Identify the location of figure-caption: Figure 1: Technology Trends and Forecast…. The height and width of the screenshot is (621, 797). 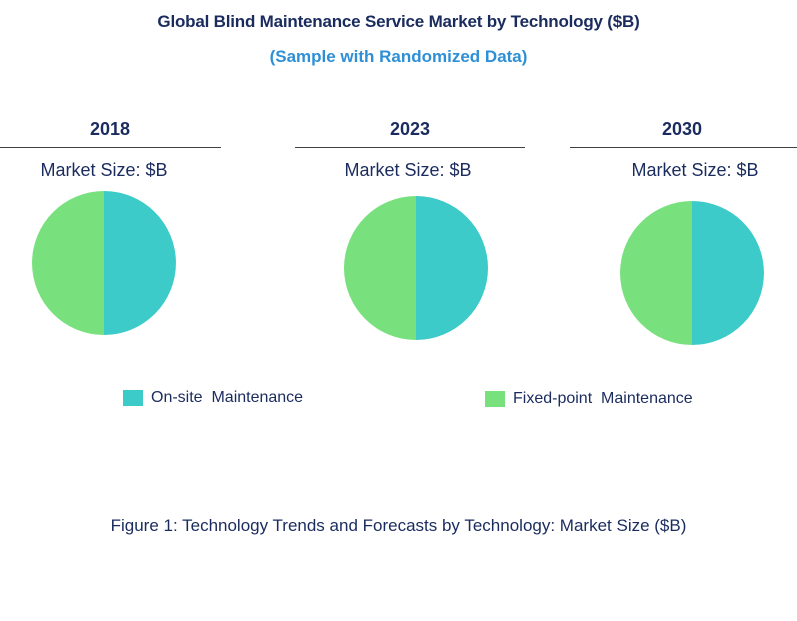
(398, 525).